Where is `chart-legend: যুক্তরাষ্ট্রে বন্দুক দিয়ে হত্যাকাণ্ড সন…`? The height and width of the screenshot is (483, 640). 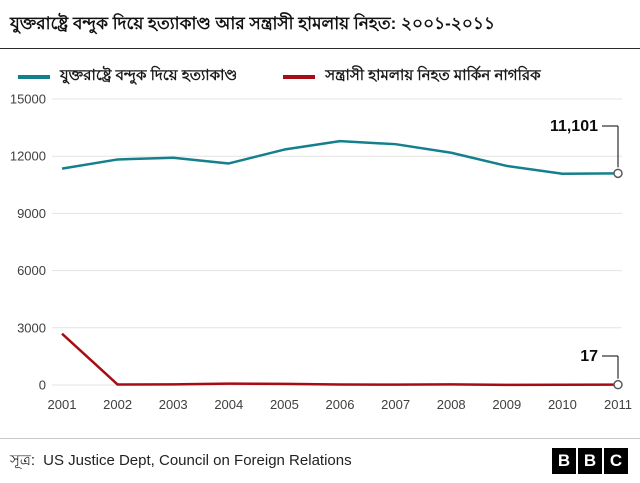
chart-legend: যুক্তরাষ্ট্রে বন্দুক দিয়ে হত্যাকাণ্ড সন… is located at coordinates (320, 71).